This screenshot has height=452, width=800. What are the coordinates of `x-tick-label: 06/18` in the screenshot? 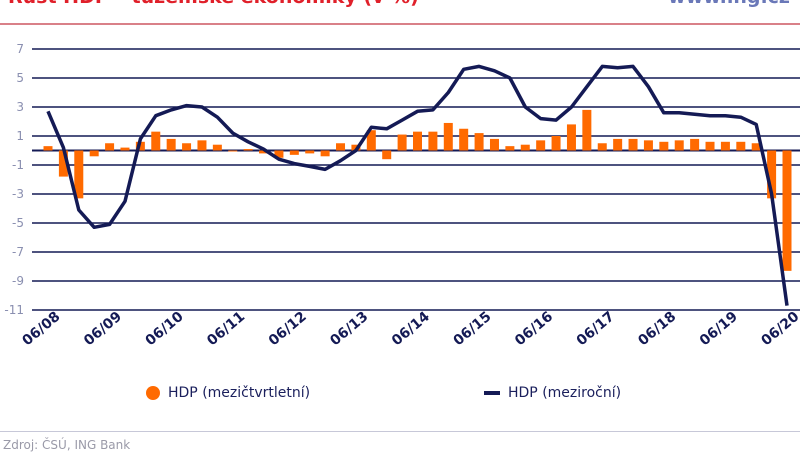 It's located at (657, 329).